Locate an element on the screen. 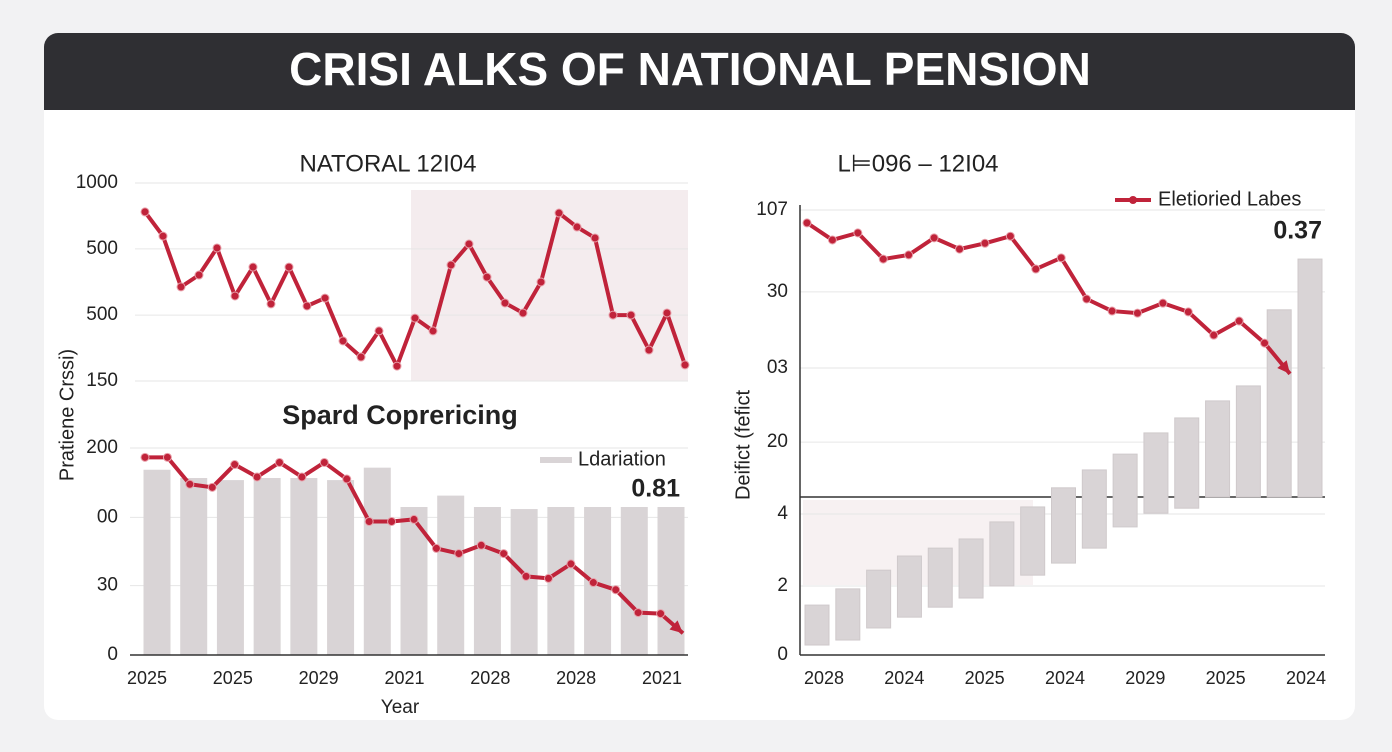  legend-label: Eletioried Labes is located at coordinates (1229, 199).